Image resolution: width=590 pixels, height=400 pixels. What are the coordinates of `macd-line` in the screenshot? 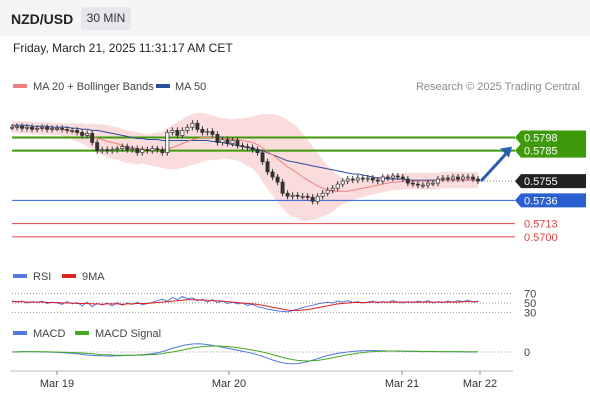 It's located at (244, 354).